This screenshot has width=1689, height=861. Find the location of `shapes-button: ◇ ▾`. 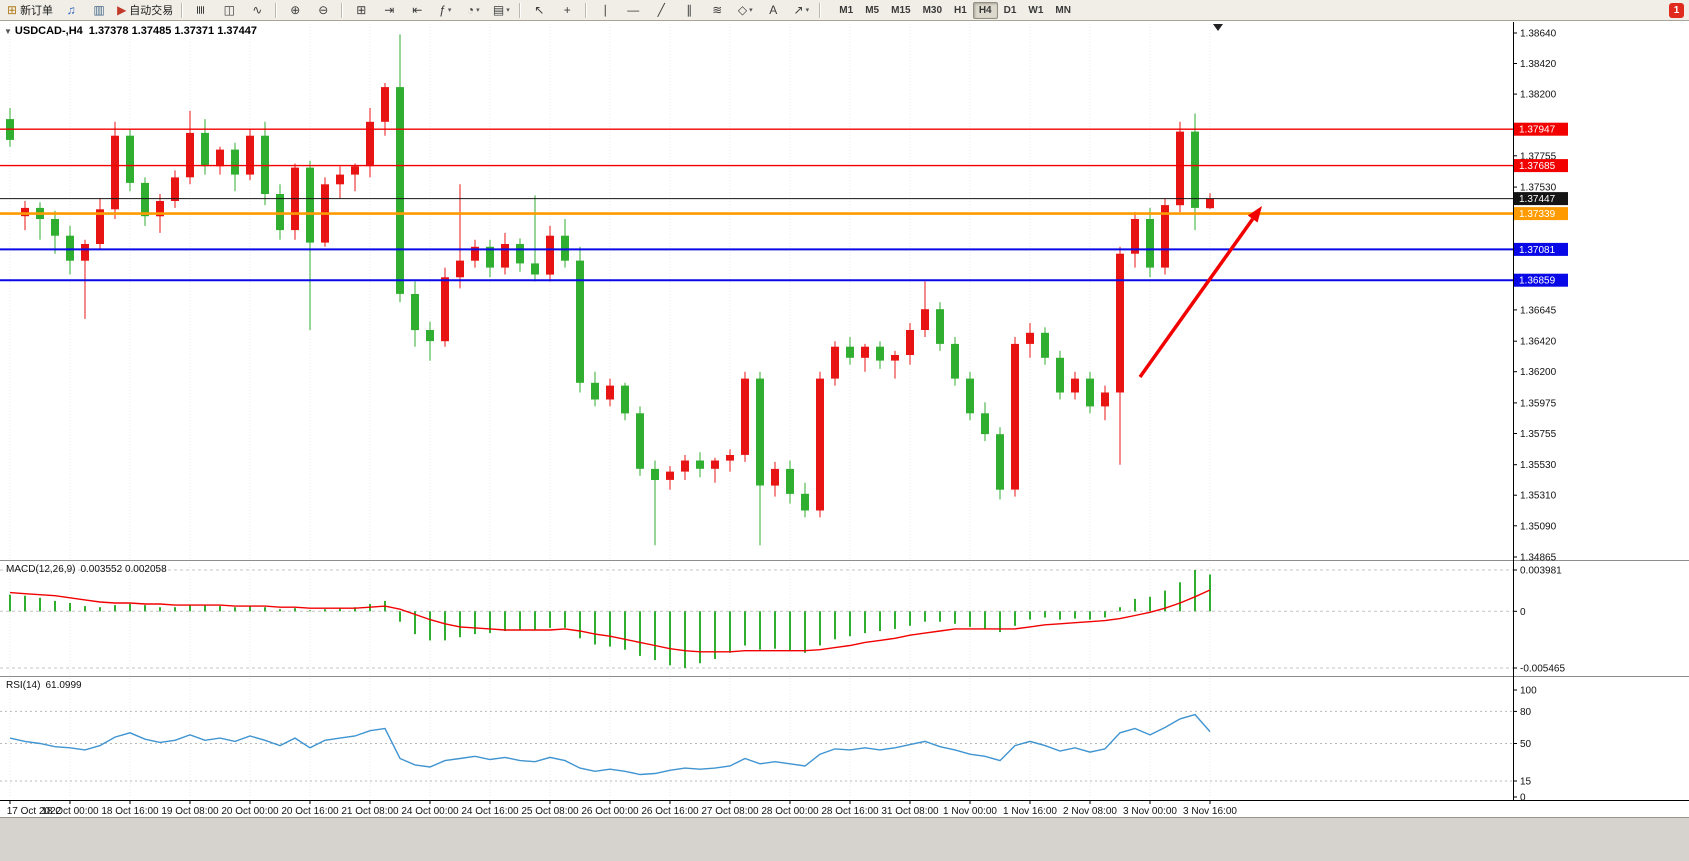

shapes-button: ◇ ▾ is located at coordinates (745, 10).